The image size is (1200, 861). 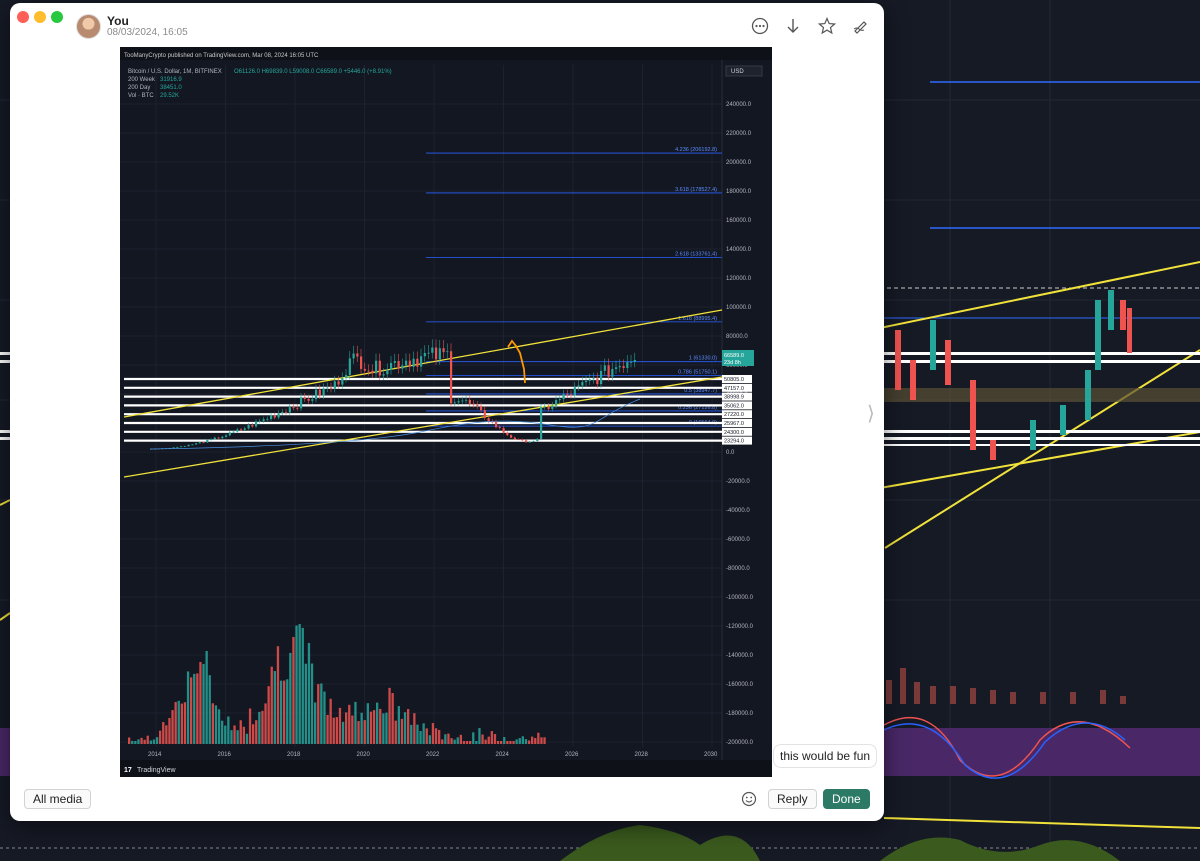 What do you see at coordinates (740, 598) in the screenshot?
I see `price-tick-label: -100000.0` at bounding box center [740, 598].